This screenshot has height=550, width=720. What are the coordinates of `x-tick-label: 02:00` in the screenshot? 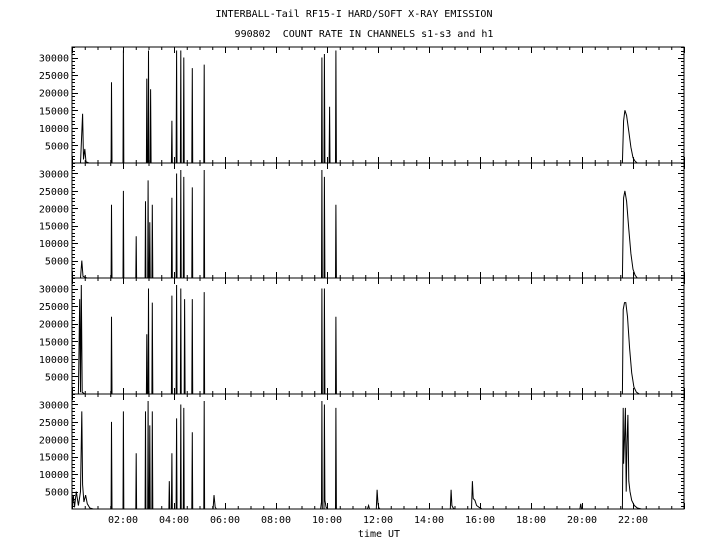 It's located at (123, 520).